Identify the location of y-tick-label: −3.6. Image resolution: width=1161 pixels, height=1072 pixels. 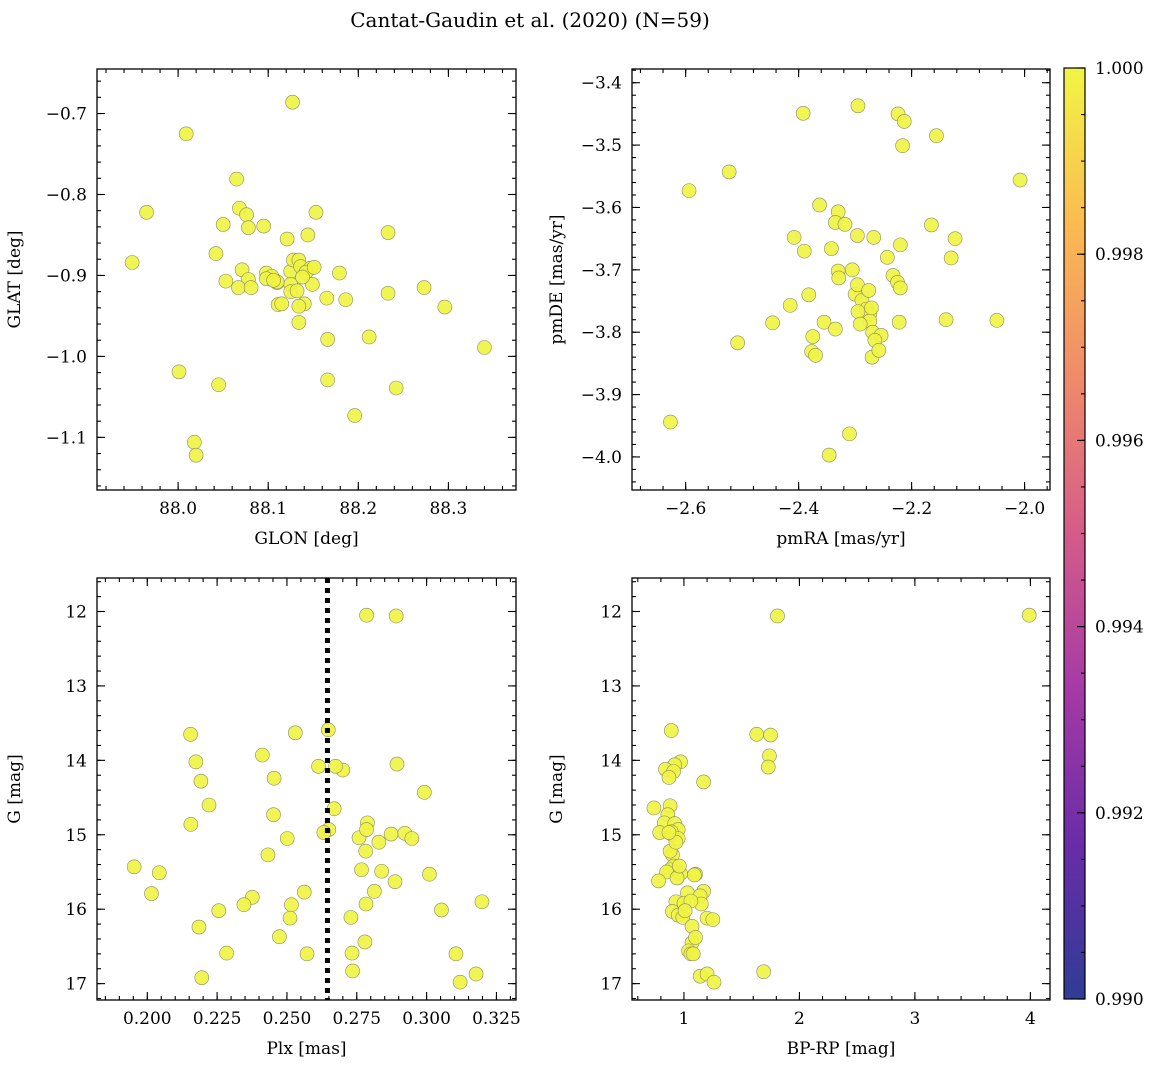
(601, 208).